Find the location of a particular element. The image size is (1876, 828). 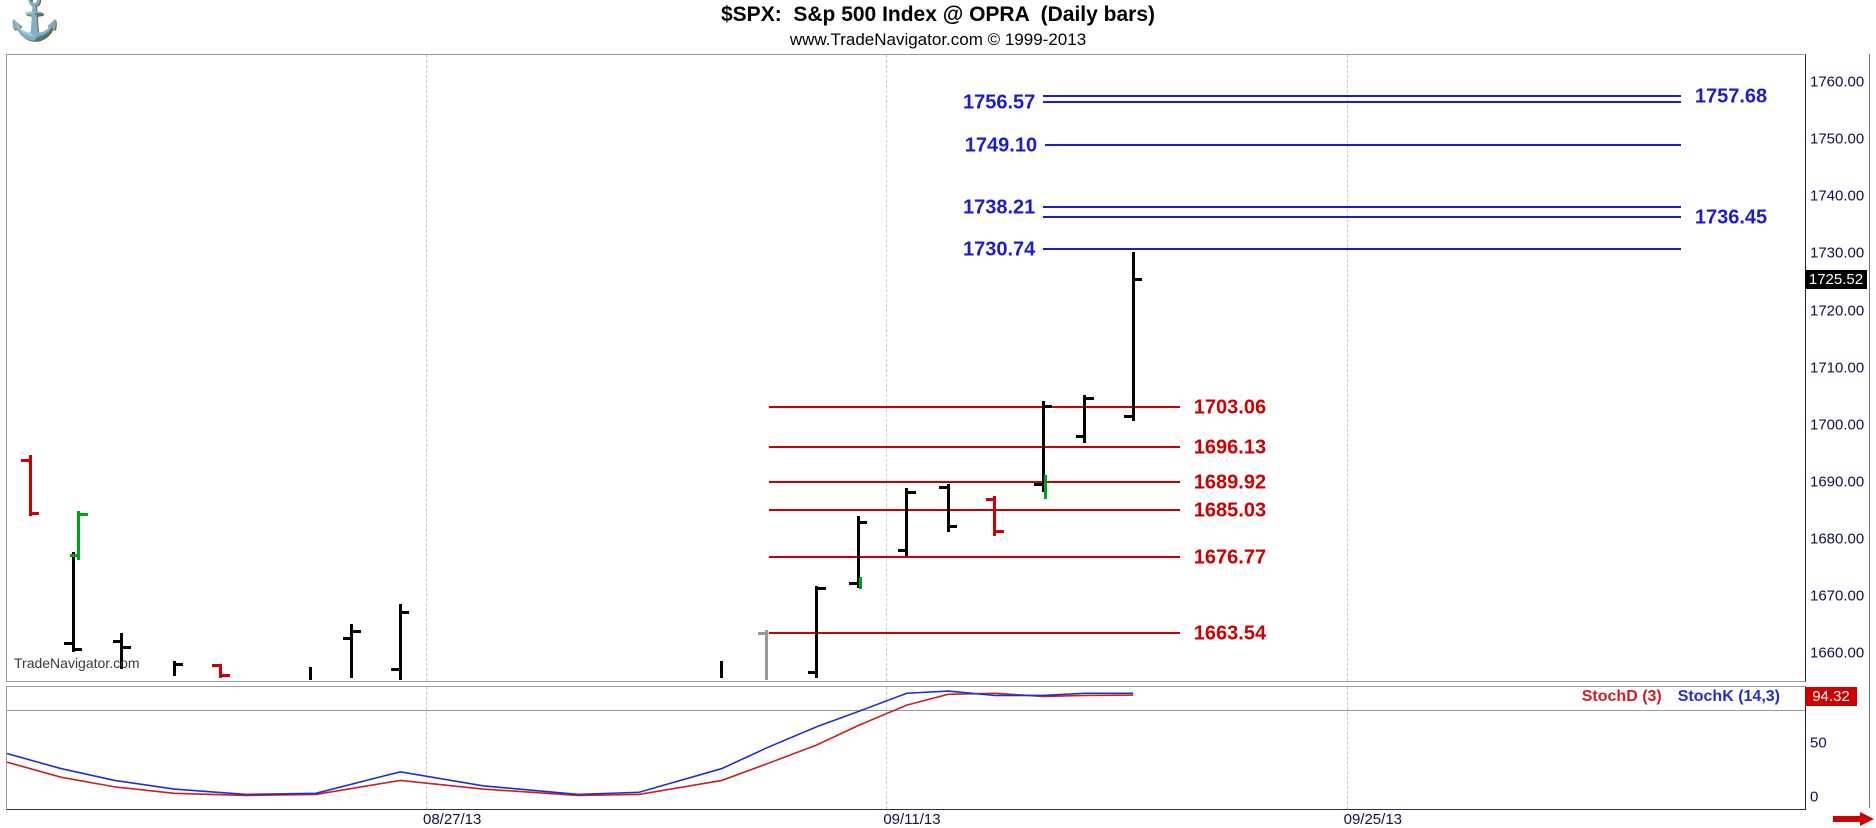

price-tick-label: 1710.00 is located at coordinates (1837, 368).